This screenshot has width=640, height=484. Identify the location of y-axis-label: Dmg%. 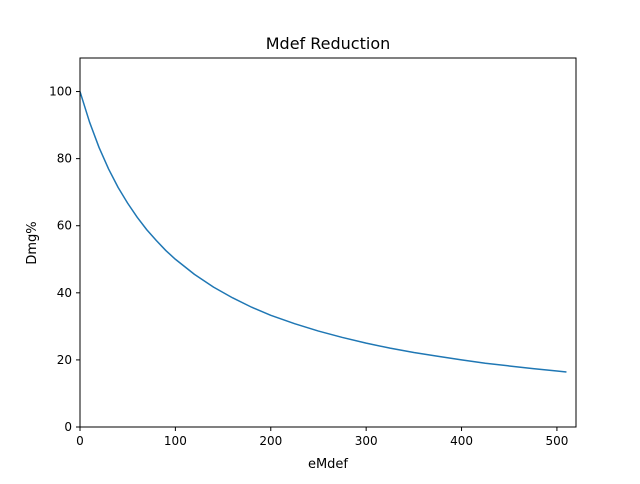
(32, 242).